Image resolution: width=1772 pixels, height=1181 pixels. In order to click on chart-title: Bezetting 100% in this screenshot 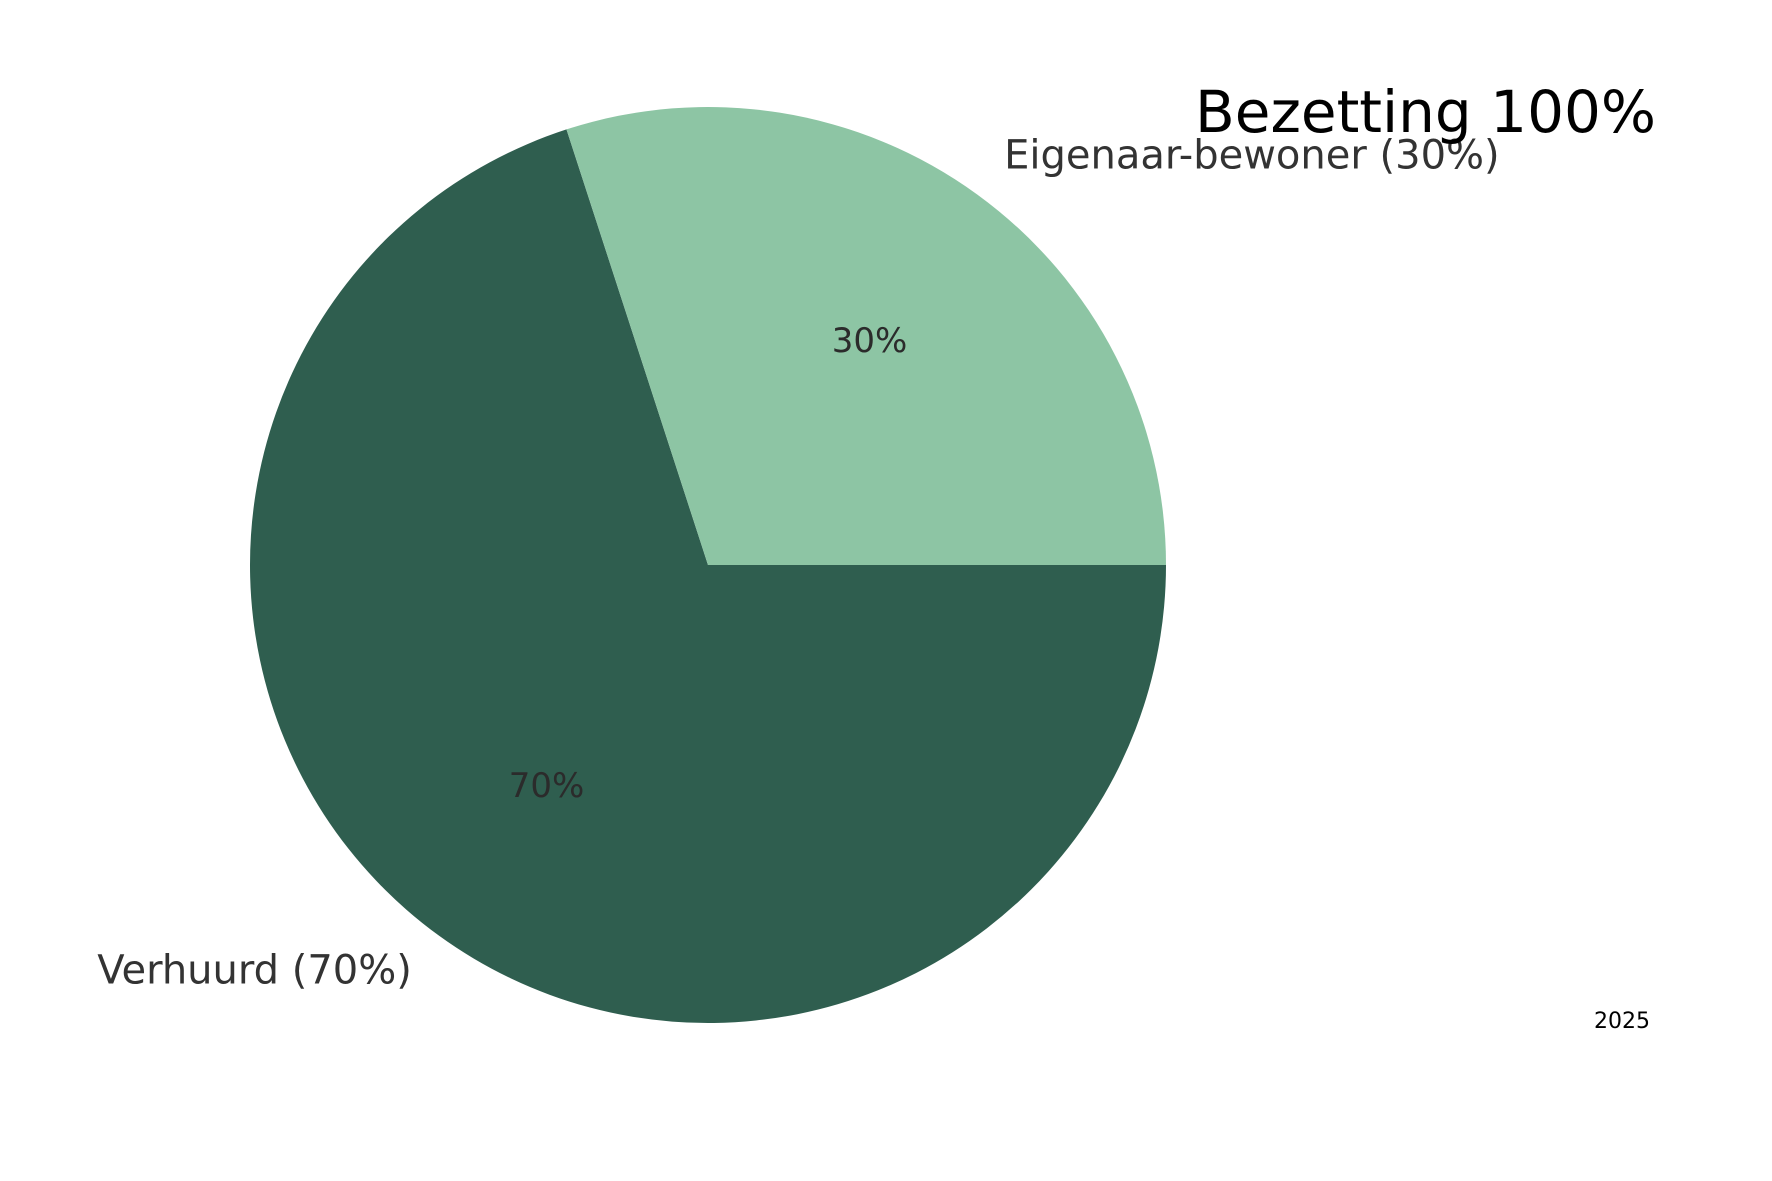, I will do `click(1425, 112)`.